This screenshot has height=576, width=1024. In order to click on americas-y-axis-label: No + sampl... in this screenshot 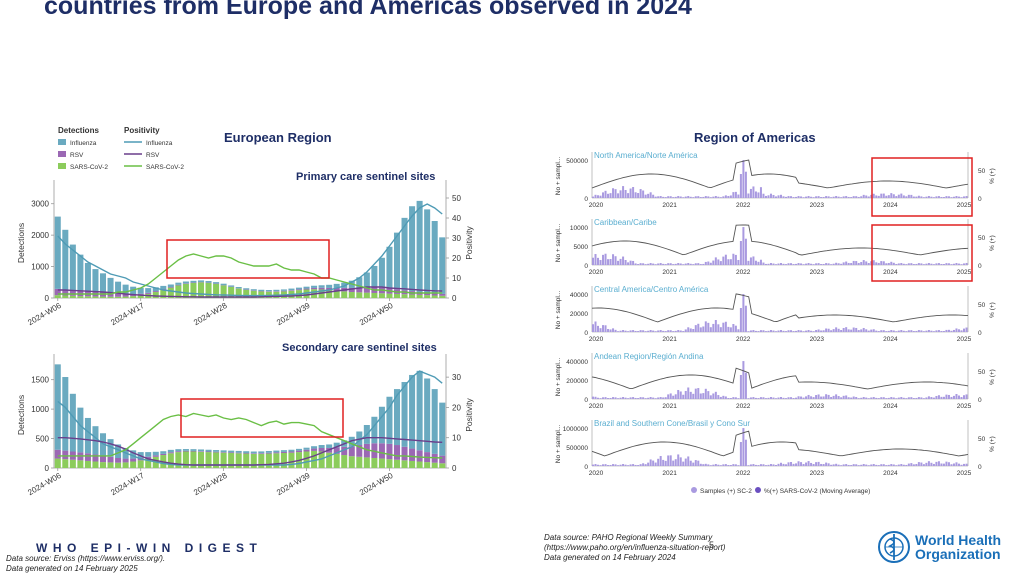, I will do `click(558, 243)`.